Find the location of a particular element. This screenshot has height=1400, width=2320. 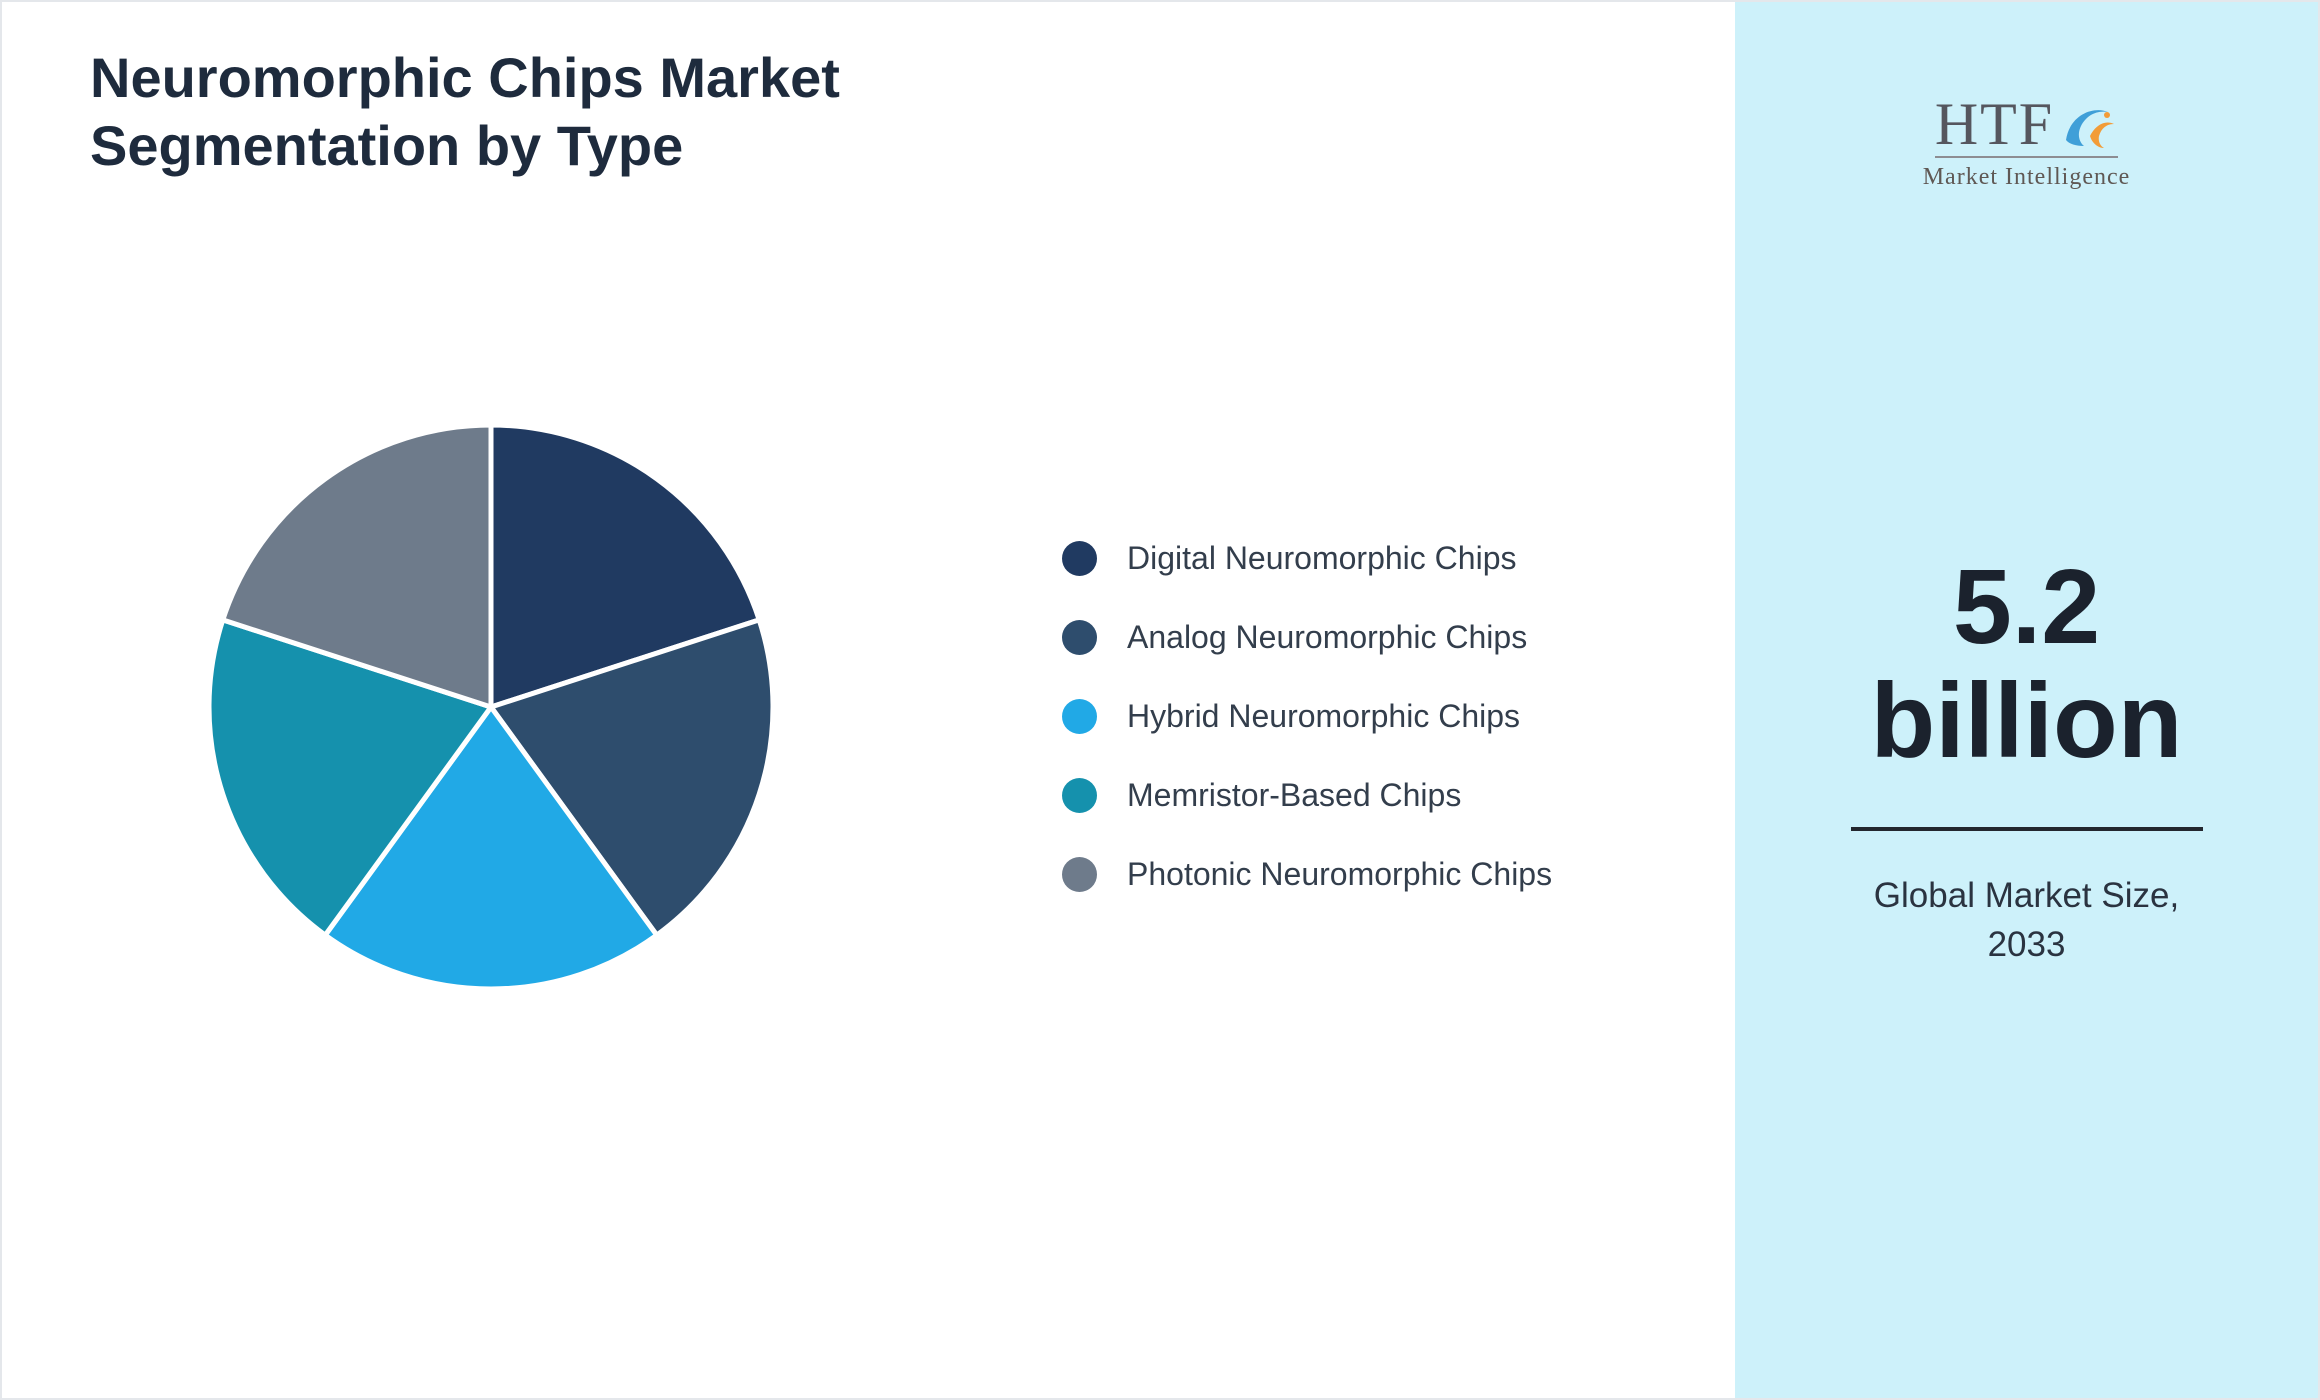

legend-item: Photonic Neuromorphic Chips is located at coordinates (1307, 874).